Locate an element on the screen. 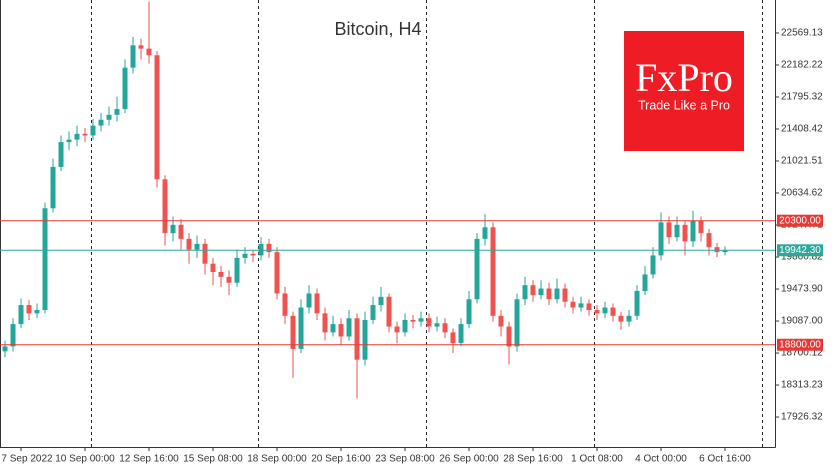 The width and height of the screenshot is (835, 470). chart-title: Bitcoin, H4 is located at coordinates (377, 29).